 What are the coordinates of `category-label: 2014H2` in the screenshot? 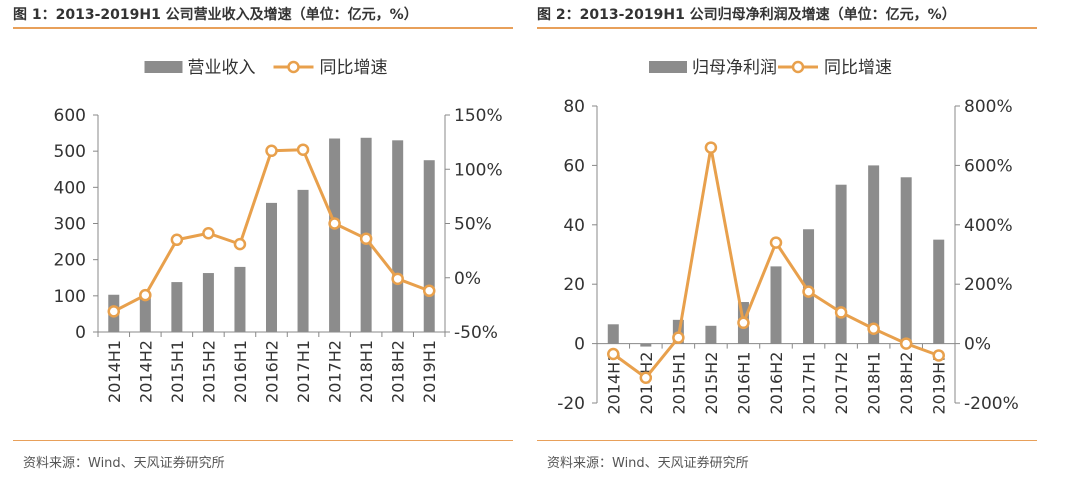 It's located at (145, 371).